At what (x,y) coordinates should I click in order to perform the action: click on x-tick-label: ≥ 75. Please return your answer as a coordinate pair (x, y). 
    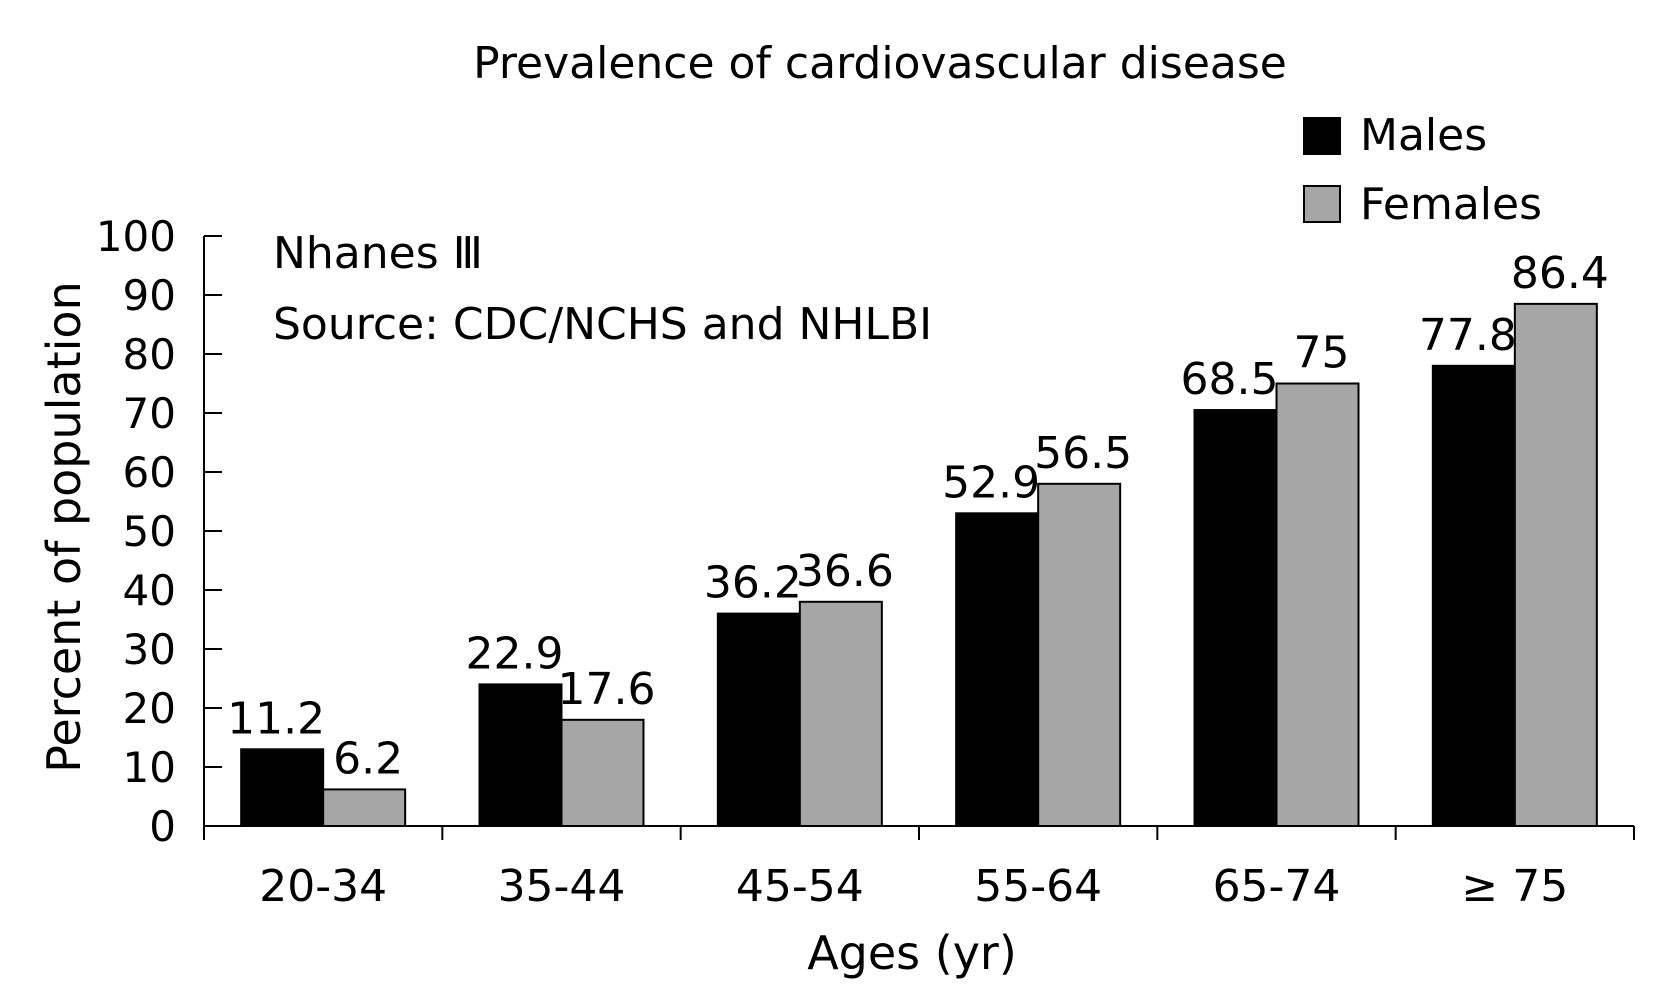
    Looking at the image, I should click on (1514, 886).